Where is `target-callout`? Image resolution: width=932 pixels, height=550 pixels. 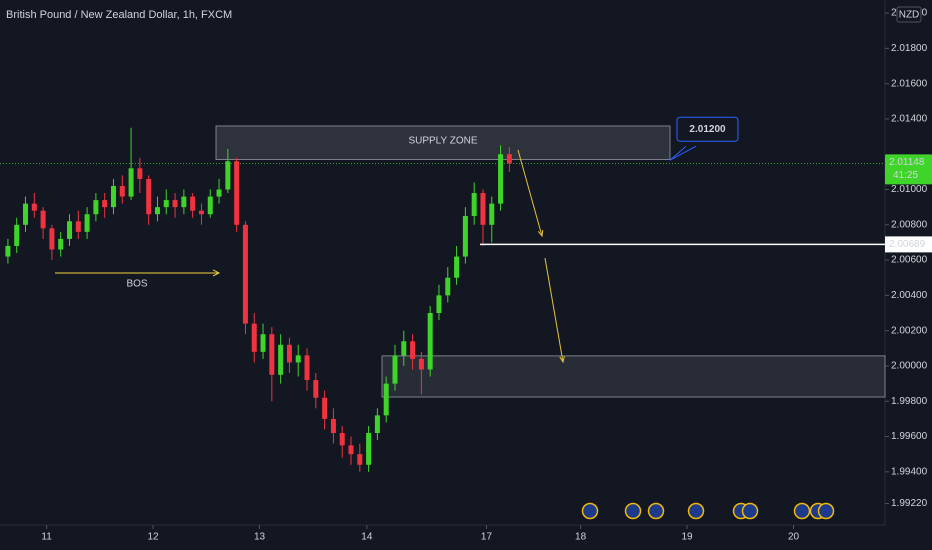
target-callout is located at coordinates (707, 129).